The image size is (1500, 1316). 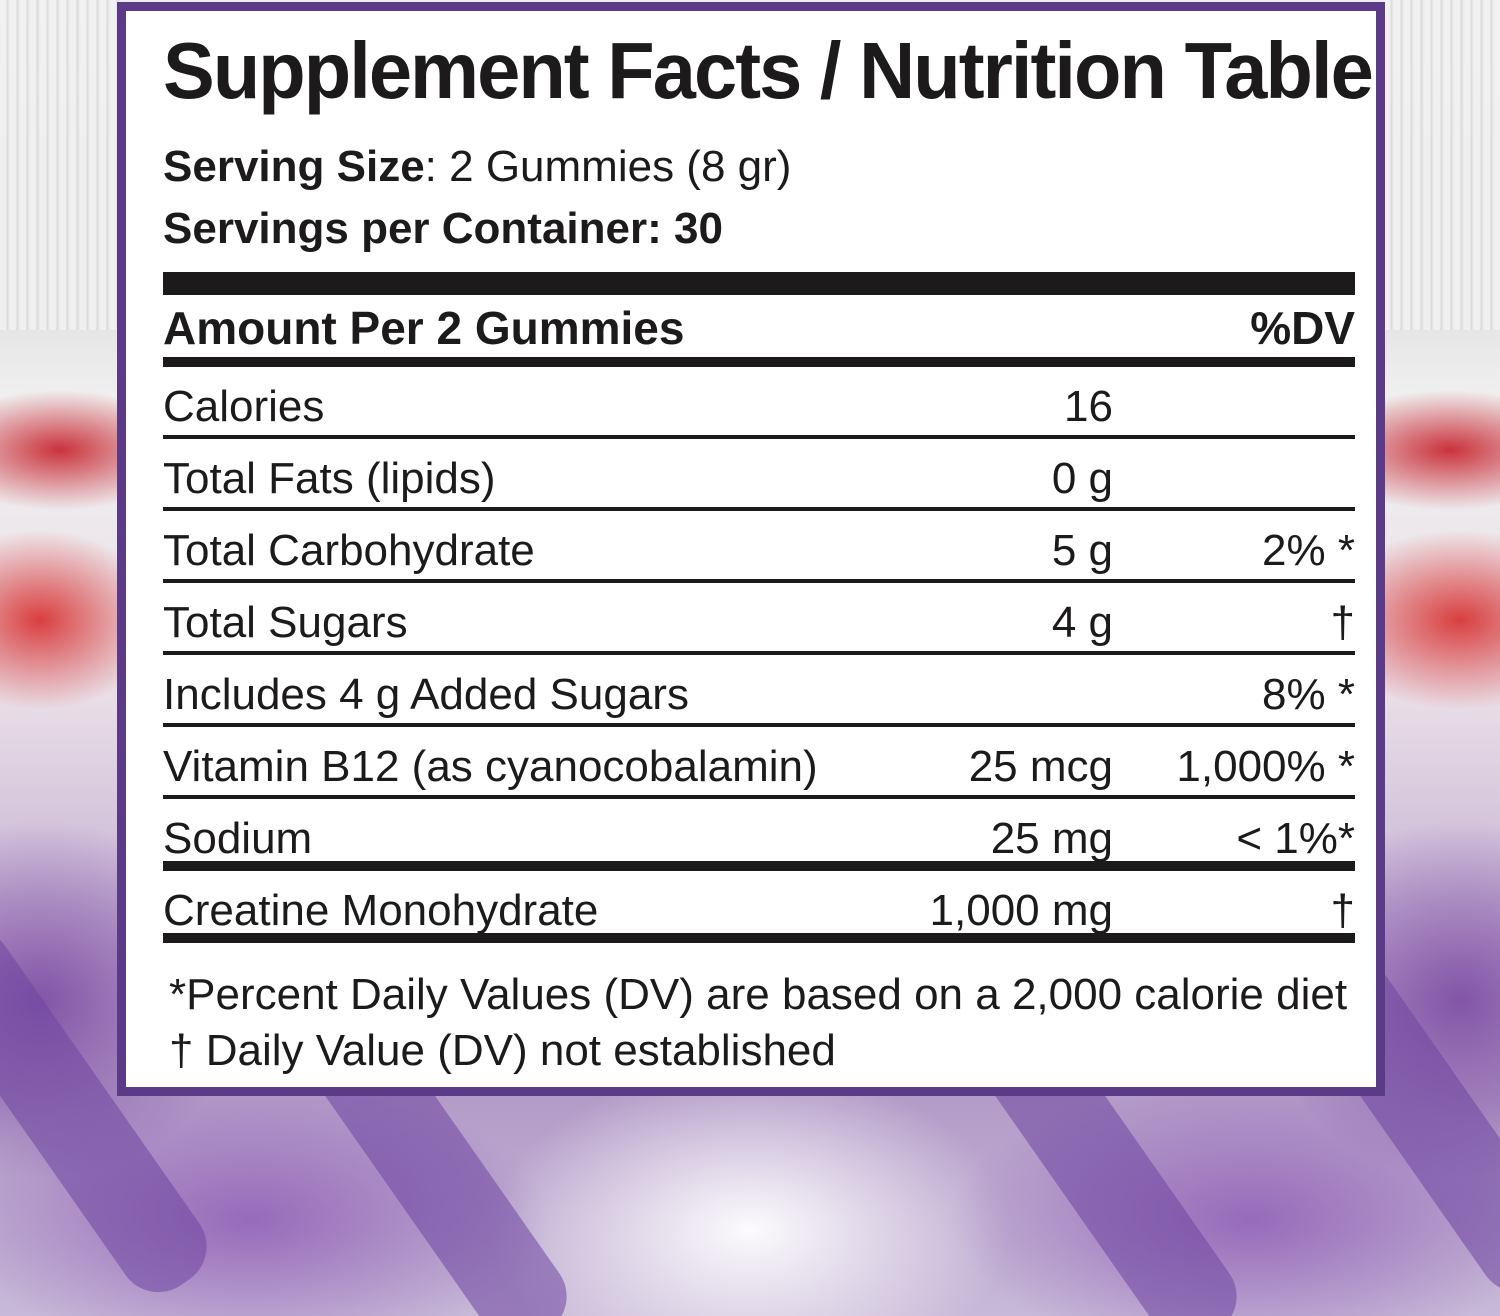 I want to click on table-row: Calories 16, so click(x=759, y=403).